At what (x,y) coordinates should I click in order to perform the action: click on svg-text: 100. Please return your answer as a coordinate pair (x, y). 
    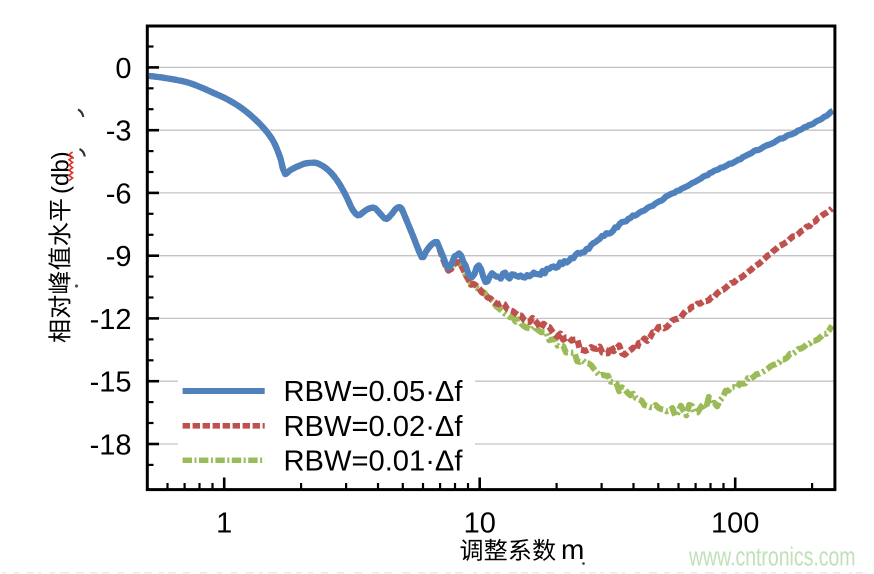
    Looking at the image, I should click on (735, 524).